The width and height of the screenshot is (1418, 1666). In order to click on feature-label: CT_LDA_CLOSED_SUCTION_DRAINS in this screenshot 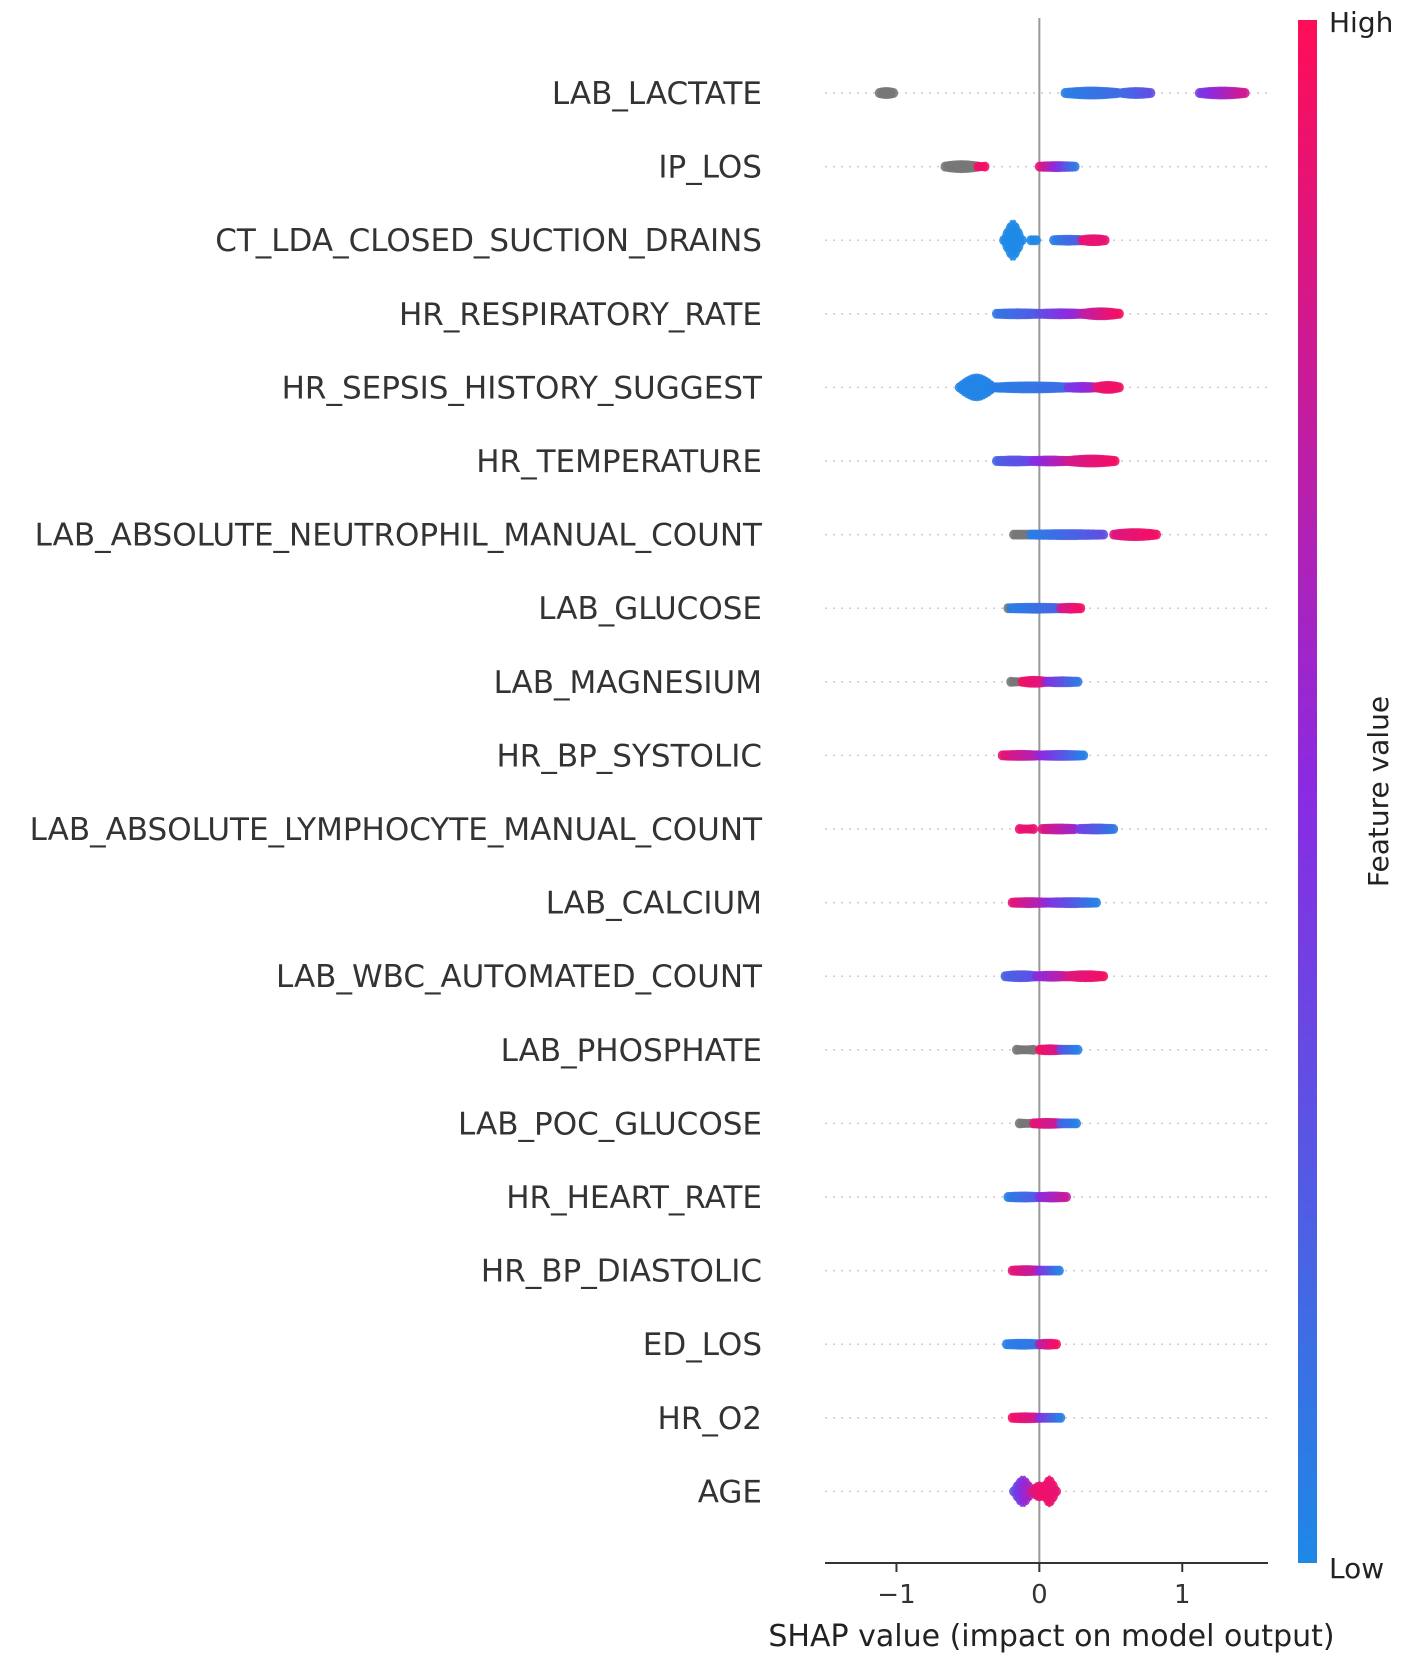, I will do `click(488, 241)`.